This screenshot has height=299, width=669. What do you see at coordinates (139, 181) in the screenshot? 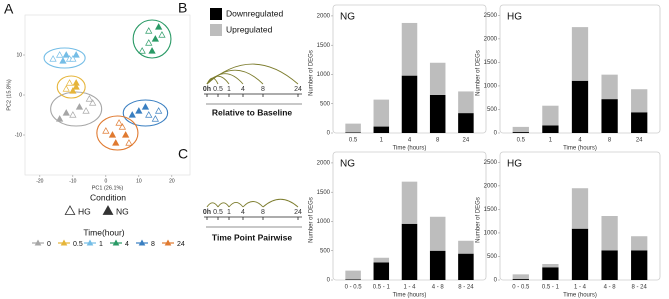
I see `x-tick-label: 10` at bounding box center [139, 181].